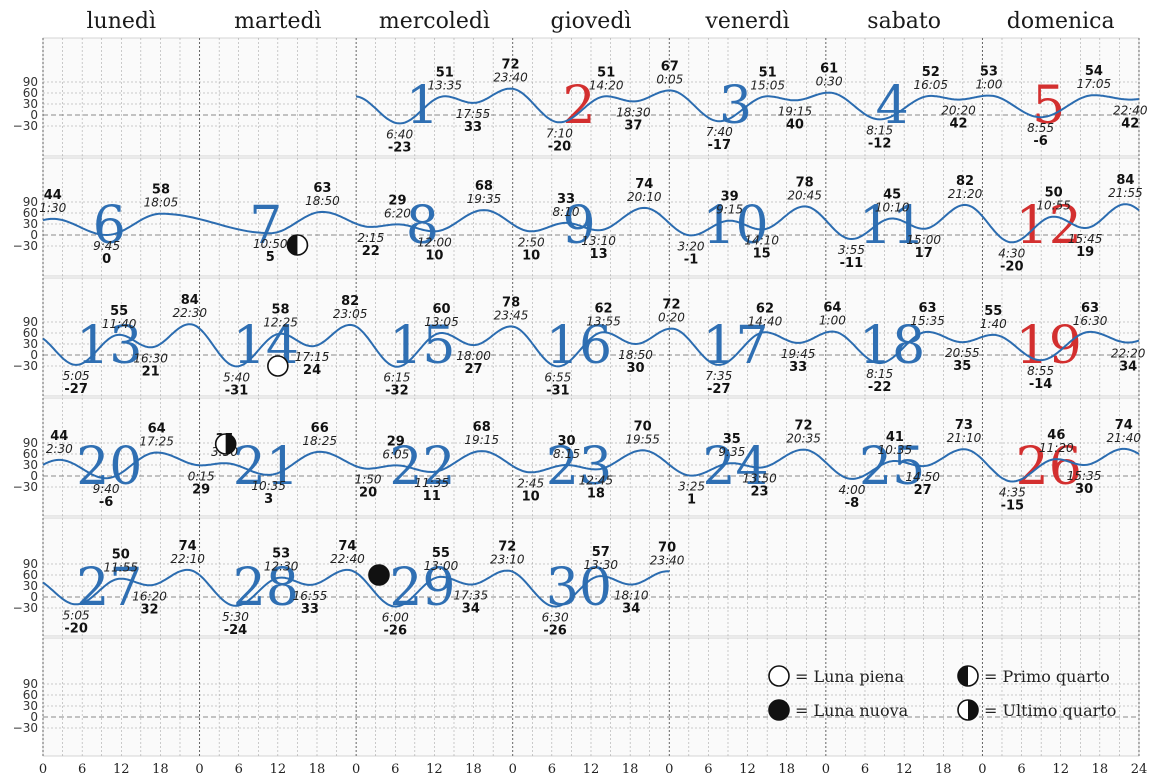 This screenshot has height=778, width=1149. Describe the element at coordinates (350, 314) in the screenshot. I see `extreme-time-label: 23:05` at that location.